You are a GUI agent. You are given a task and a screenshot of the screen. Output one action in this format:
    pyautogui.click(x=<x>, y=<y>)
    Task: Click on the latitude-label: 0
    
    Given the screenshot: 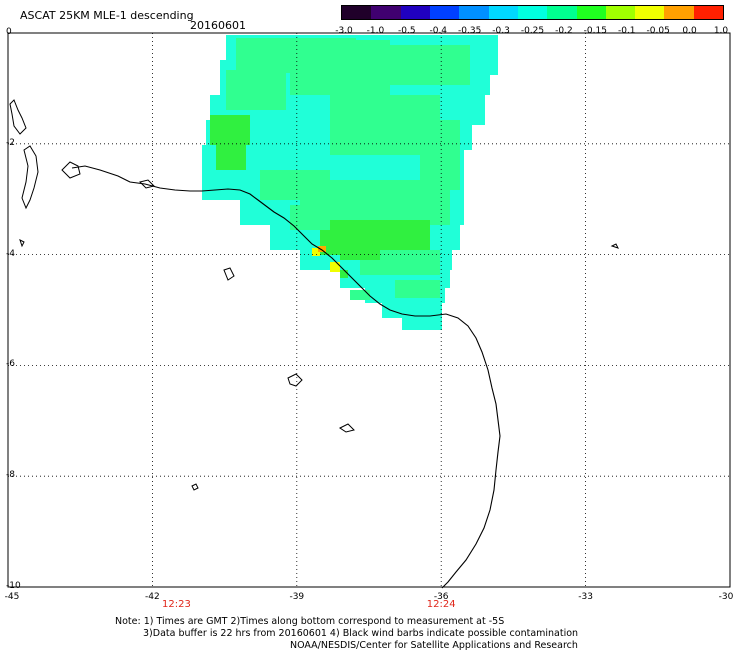 What is the action you would take?
    pyautogui.click(x=9, y=32)
    